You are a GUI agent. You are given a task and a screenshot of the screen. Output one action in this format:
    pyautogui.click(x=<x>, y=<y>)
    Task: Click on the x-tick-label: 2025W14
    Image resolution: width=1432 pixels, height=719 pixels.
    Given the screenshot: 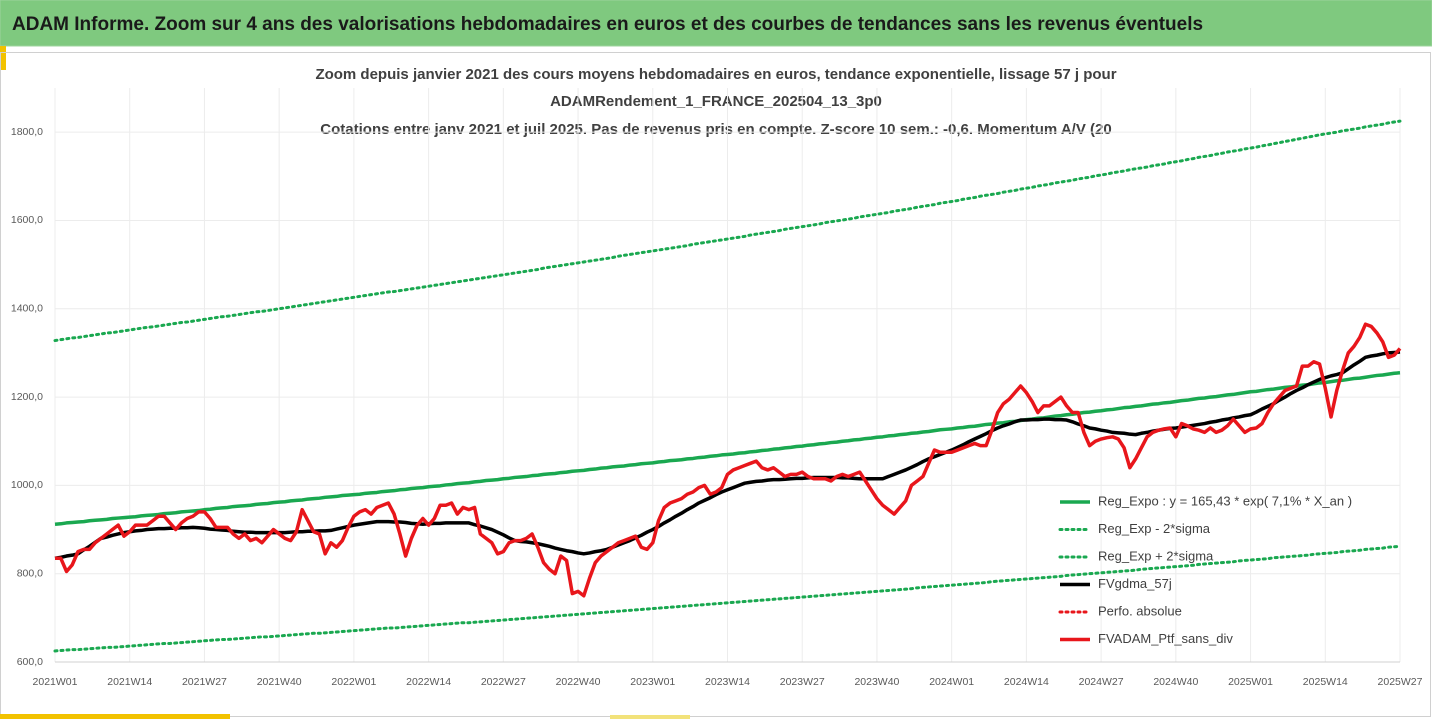 What is the action you would take?
    pyautogui.click(x=1325, y=682)
    